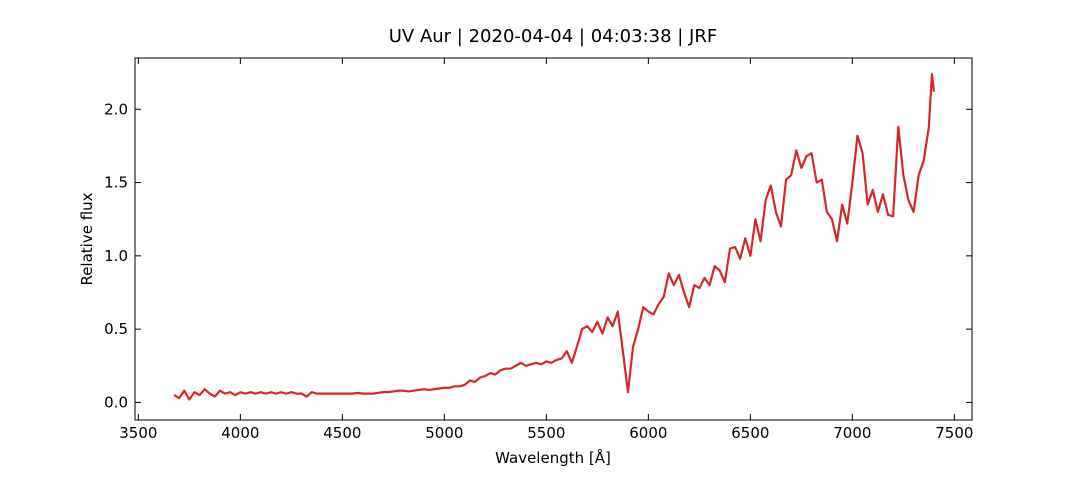 The width and height of the screenshot is (1080, 480). What do you see at coordinates (342, 433) in the screenshot?
I see `x-tick-label: 4500` at bounding box center [342, 433].